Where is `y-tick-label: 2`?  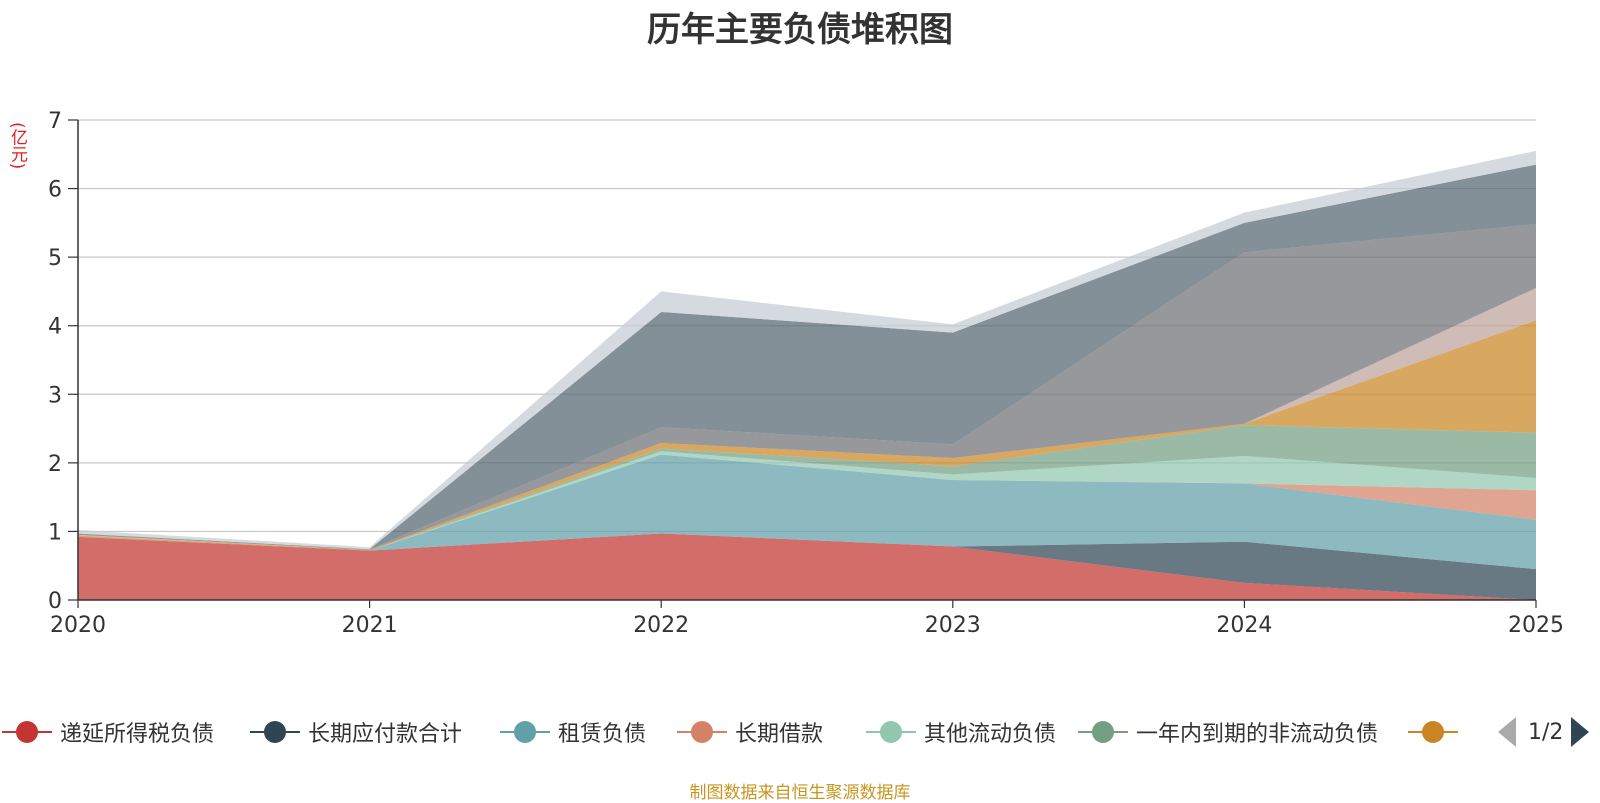
y-tick-label: 2 is located at coordinates (55, 464).